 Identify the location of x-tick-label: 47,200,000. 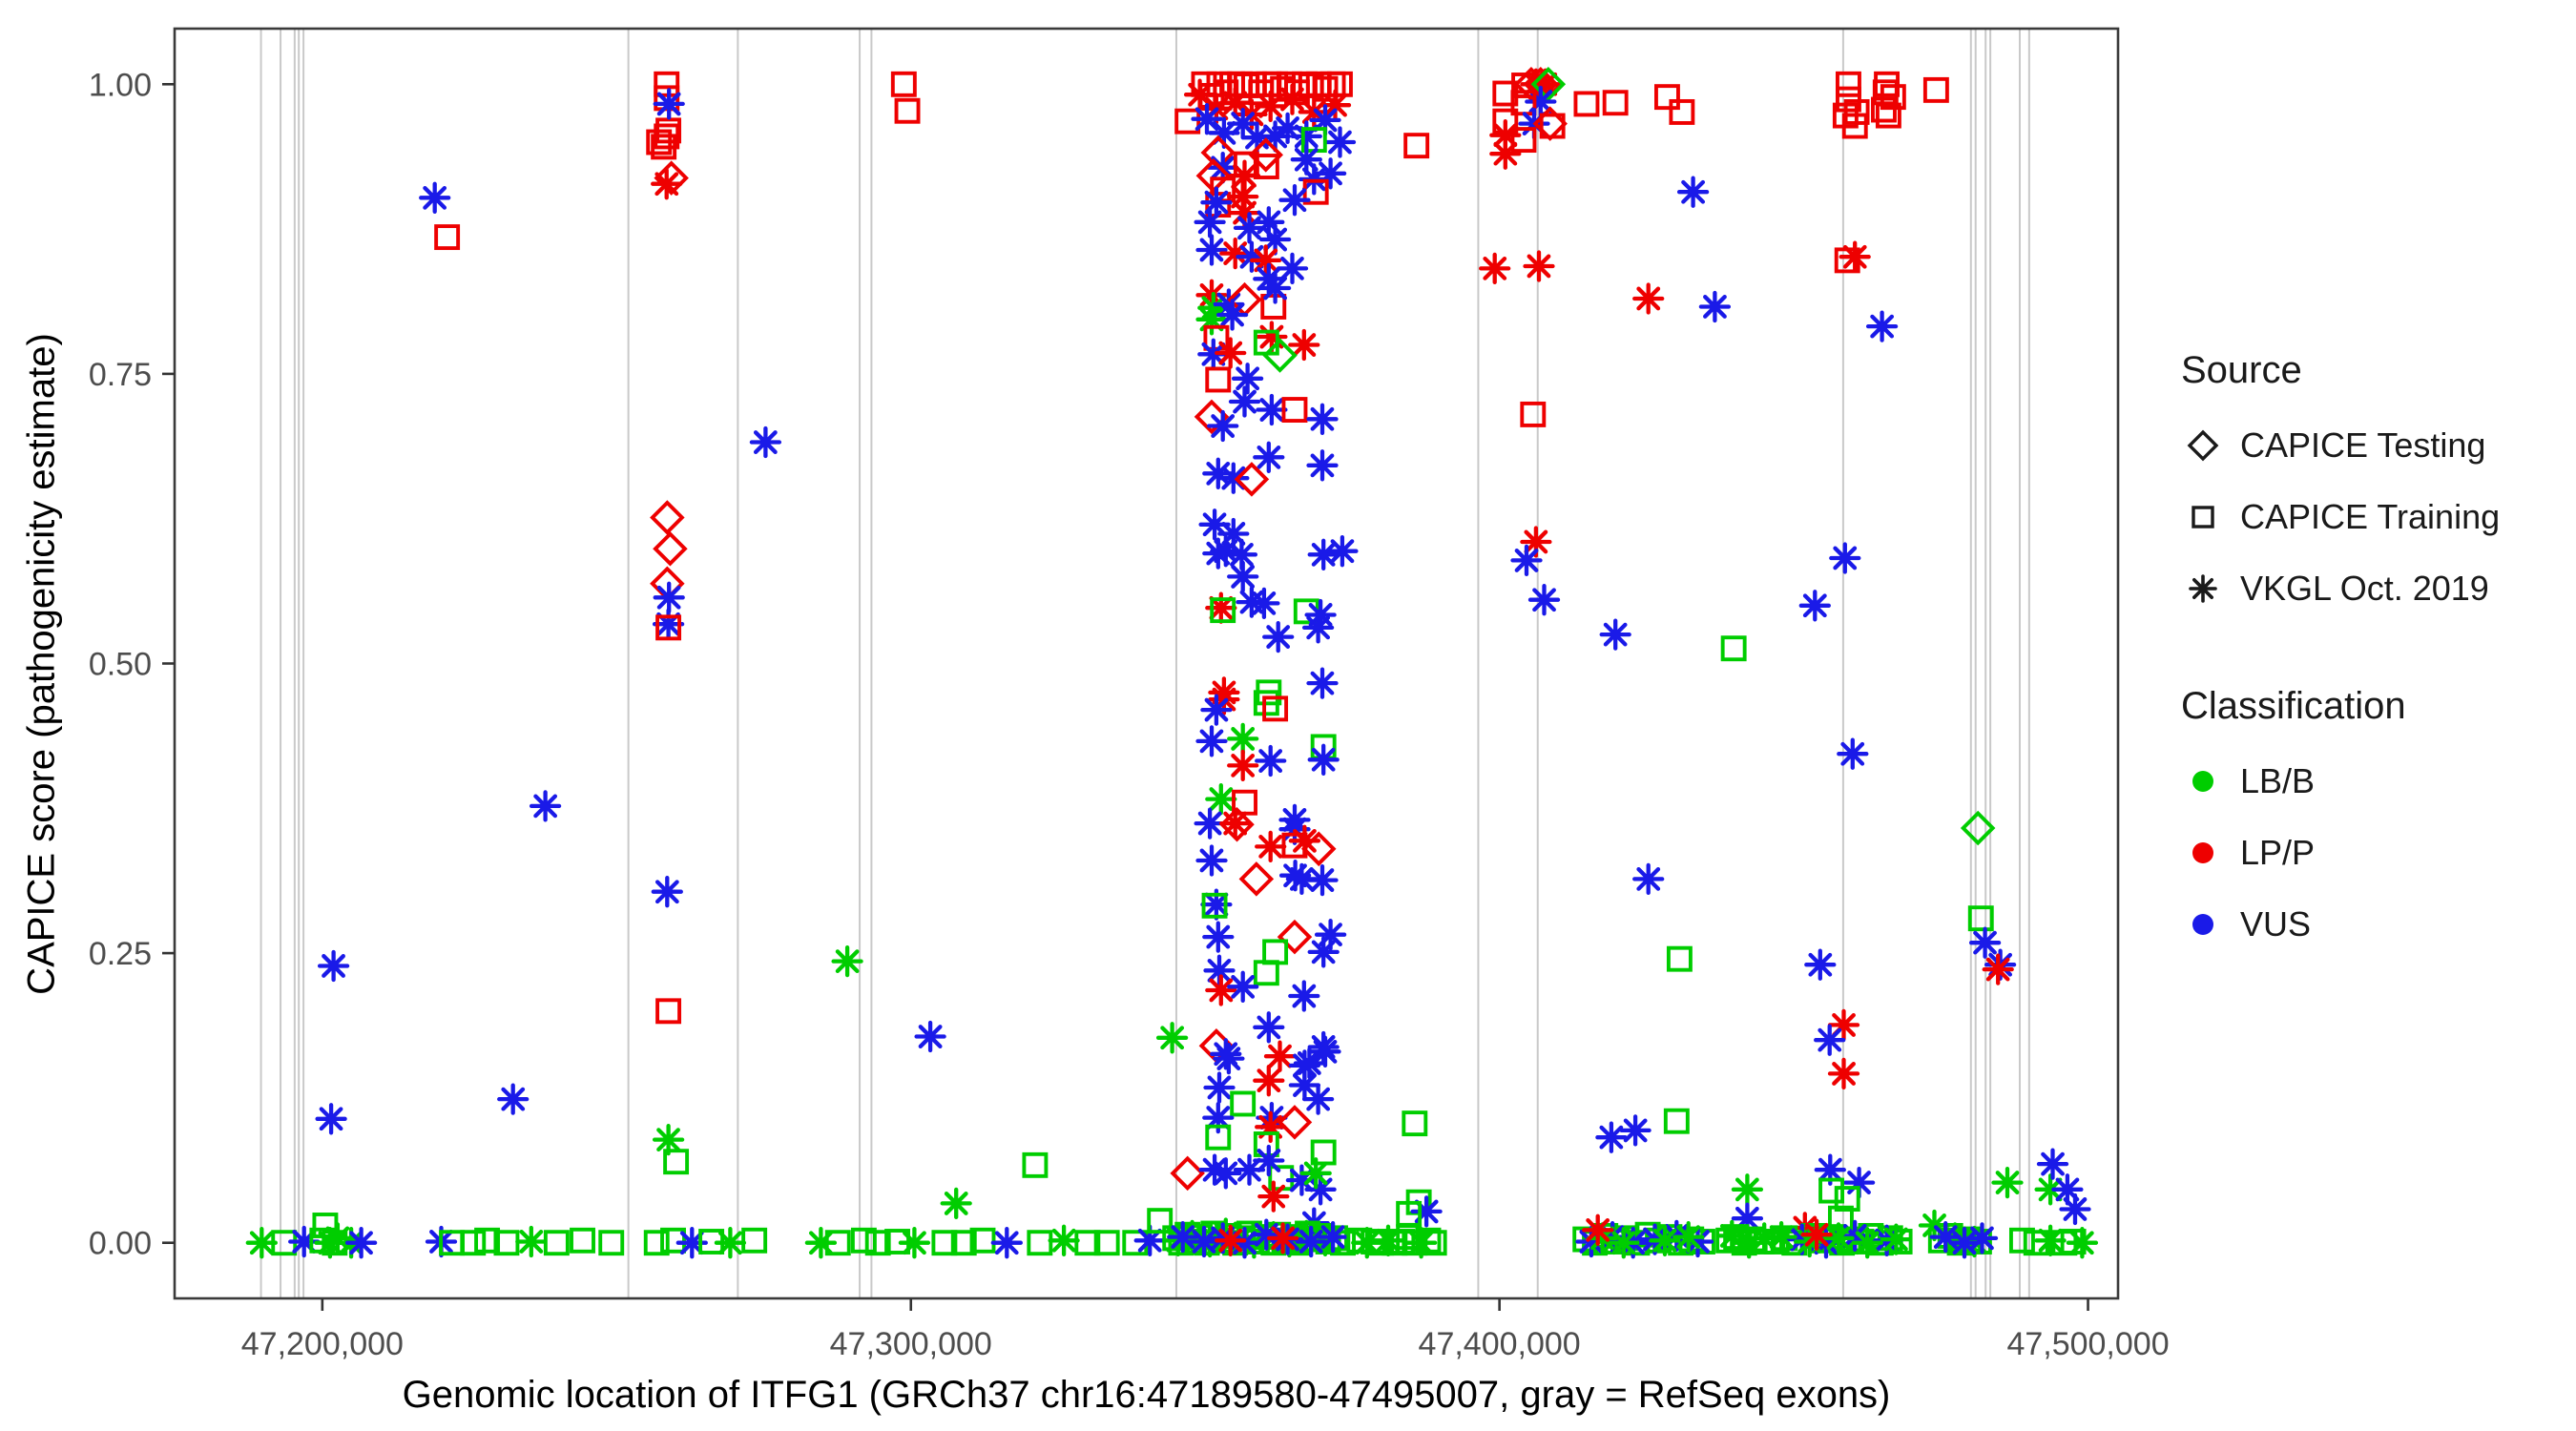
(322, 1344).